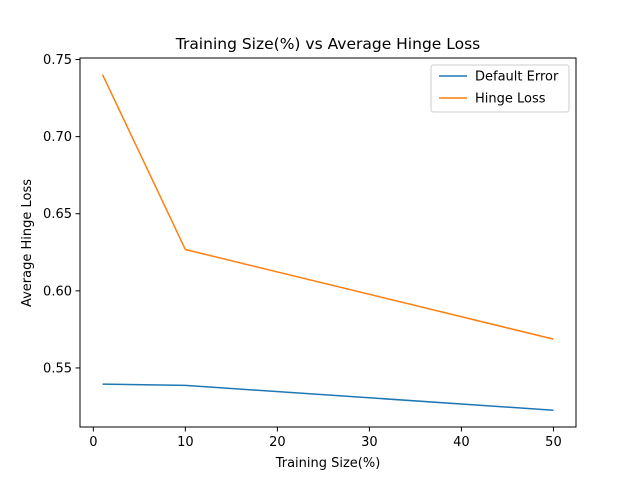 The width and height of the screenshot is (640, 480). Describe the element at coordinates (510, 99) in the screenshot. I see `legend-label: Hinge Loss` at that location.